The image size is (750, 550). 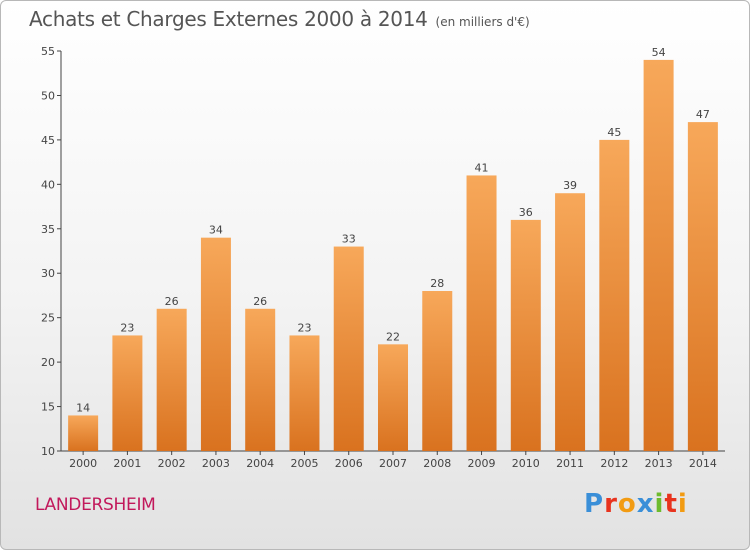 What do you see at coordinates (349, 239) in the screenshot?
I see `bar-value-label: 33` at bounding box center [349, 239].